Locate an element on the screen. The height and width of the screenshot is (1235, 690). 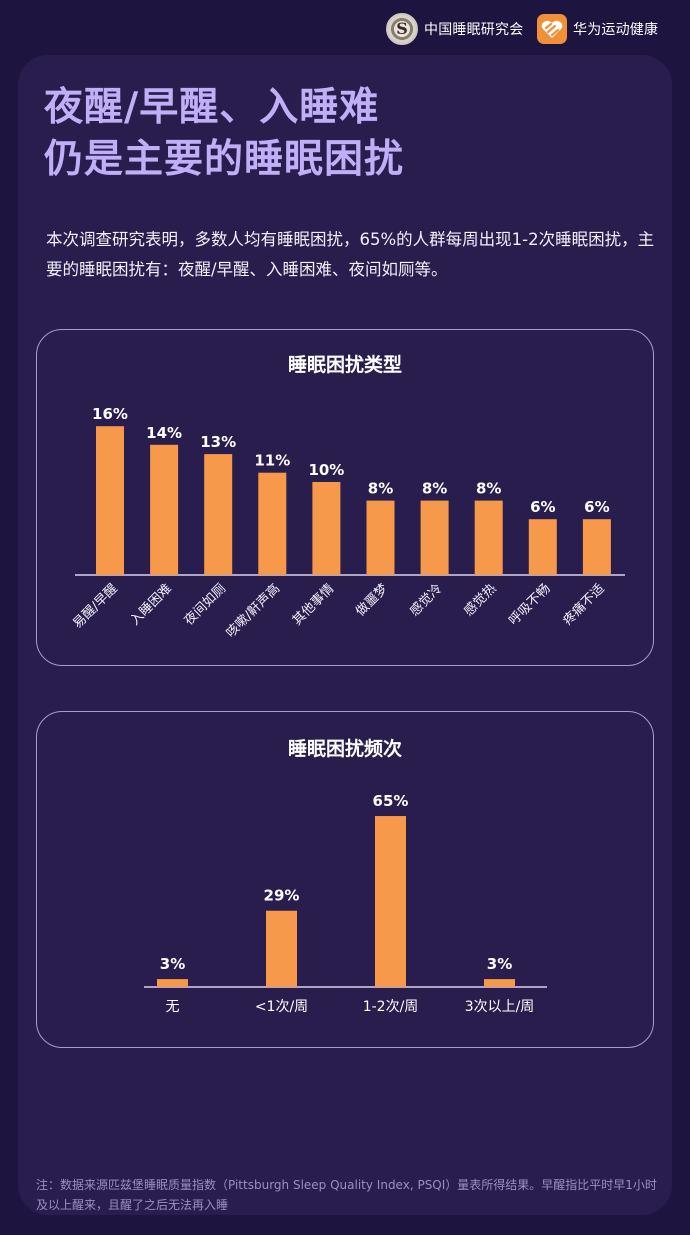
brand-csrs: 中国睡眠研究会 is located at coordinates (454, 29).